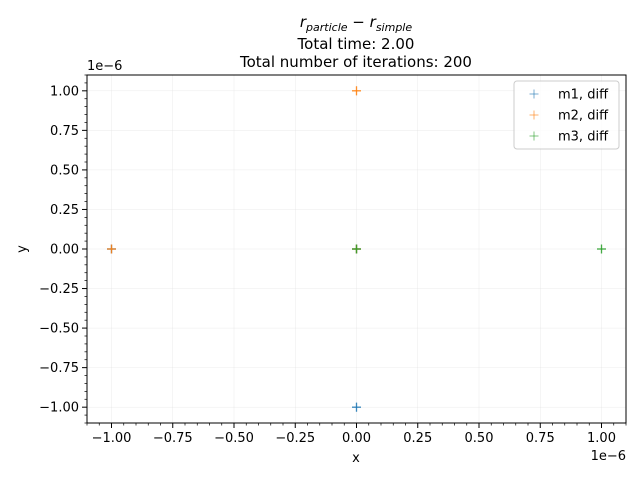 The height and width of the screenshot is (480, 640). Describe the element at coordinates (64, 131) in the screenshot. I see `y-tick-label: 0.75` at that location.